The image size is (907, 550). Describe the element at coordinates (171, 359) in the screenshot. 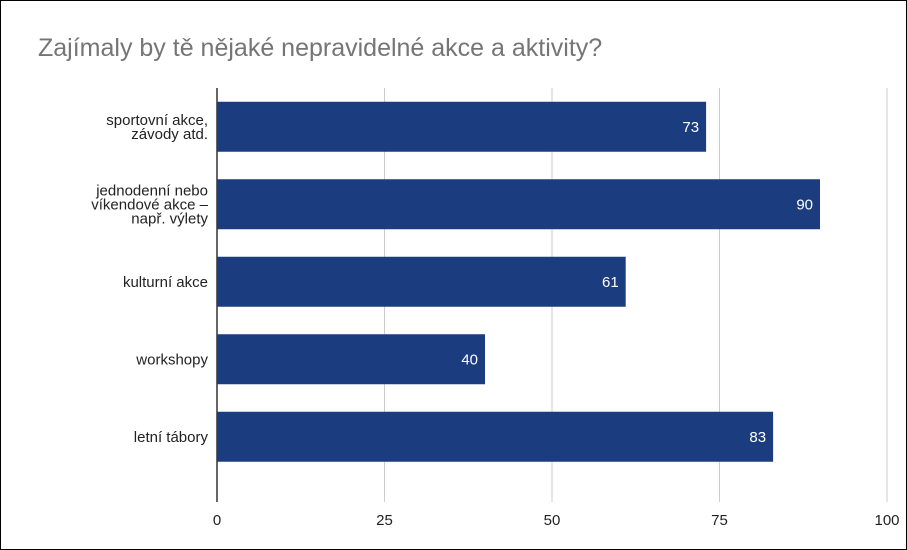

I see `category-label: workshopy` at that location.